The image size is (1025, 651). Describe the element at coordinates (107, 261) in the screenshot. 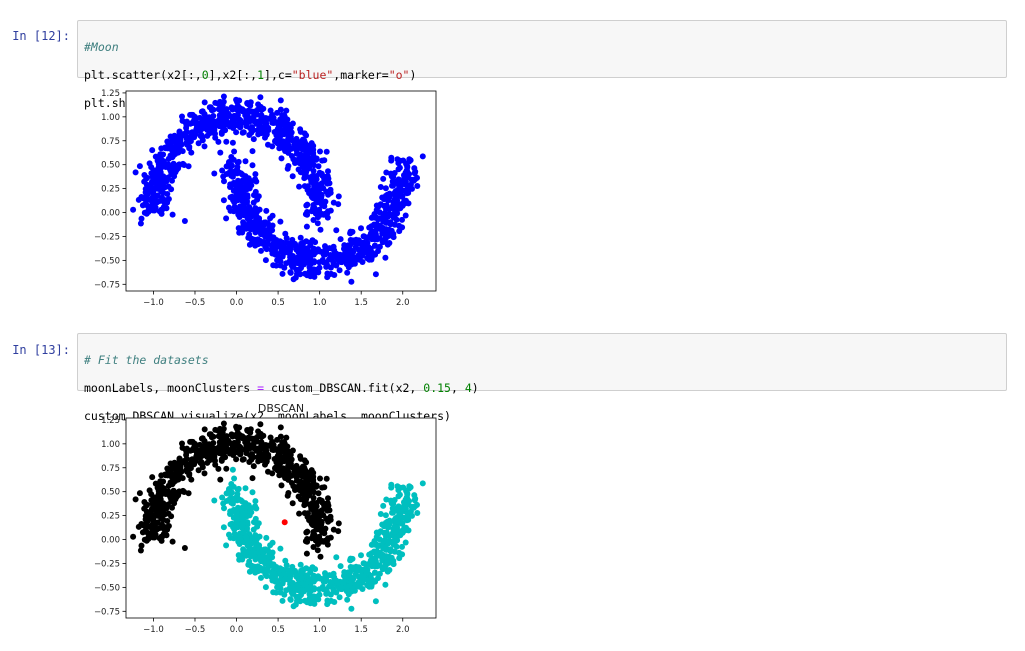

I see `y-tick-label: −0.50` at that location.